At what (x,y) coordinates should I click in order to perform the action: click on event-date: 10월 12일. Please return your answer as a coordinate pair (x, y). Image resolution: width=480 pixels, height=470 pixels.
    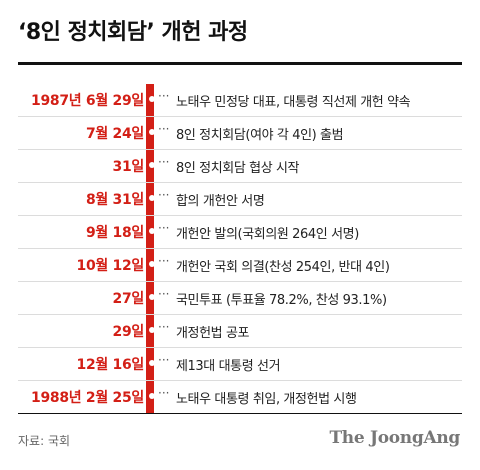
    Looking at the image, I should click on (110, 266).